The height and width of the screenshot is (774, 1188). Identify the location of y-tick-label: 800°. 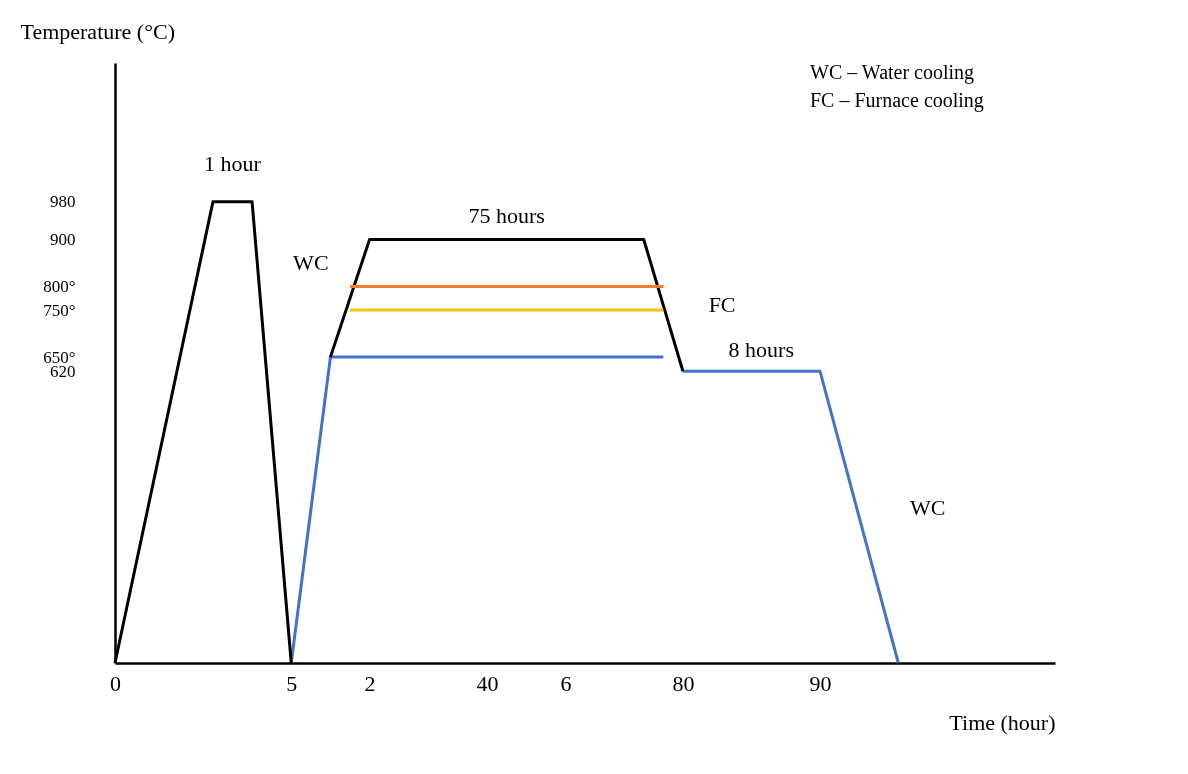
(59, 287).